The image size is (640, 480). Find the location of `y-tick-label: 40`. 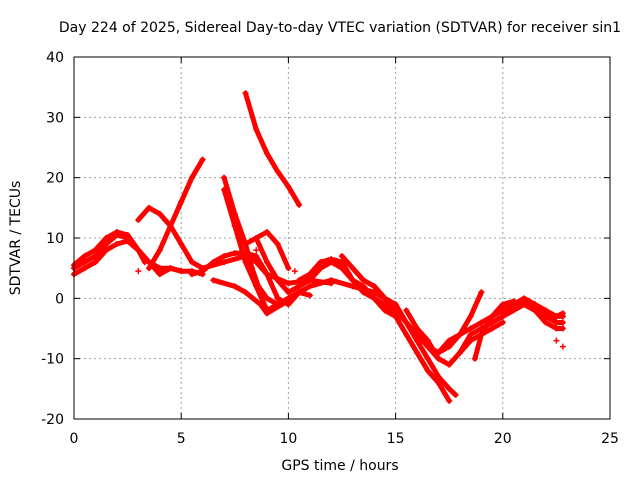

y-tick-label: 40 is located at coordinates (55, 58).